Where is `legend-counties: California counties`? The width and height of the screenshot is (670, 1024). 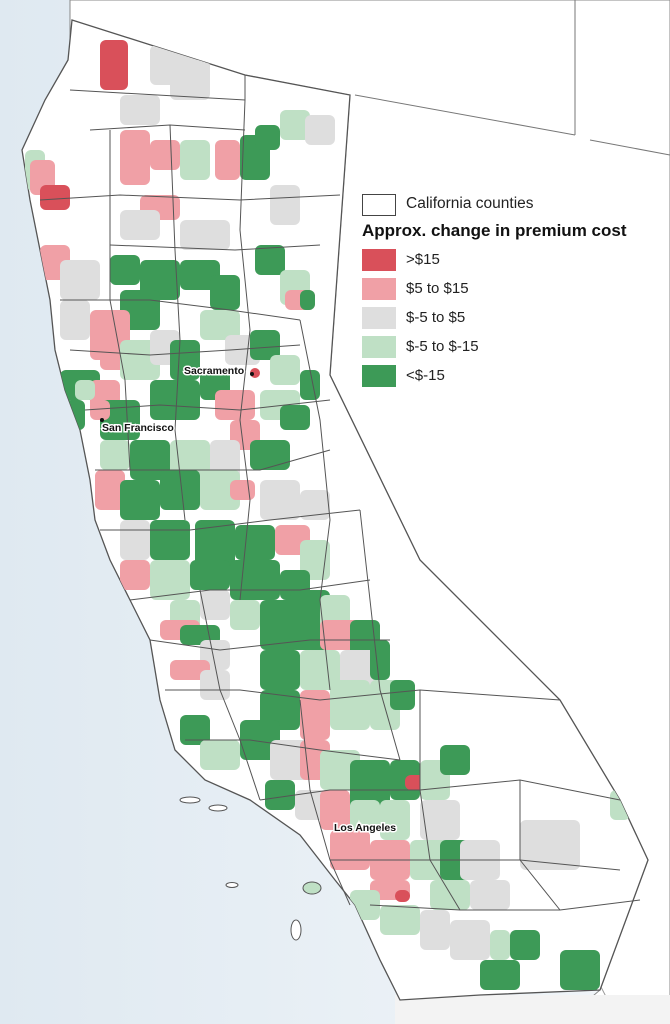
legend-counties: California counties is located at coordinates (512, 206).